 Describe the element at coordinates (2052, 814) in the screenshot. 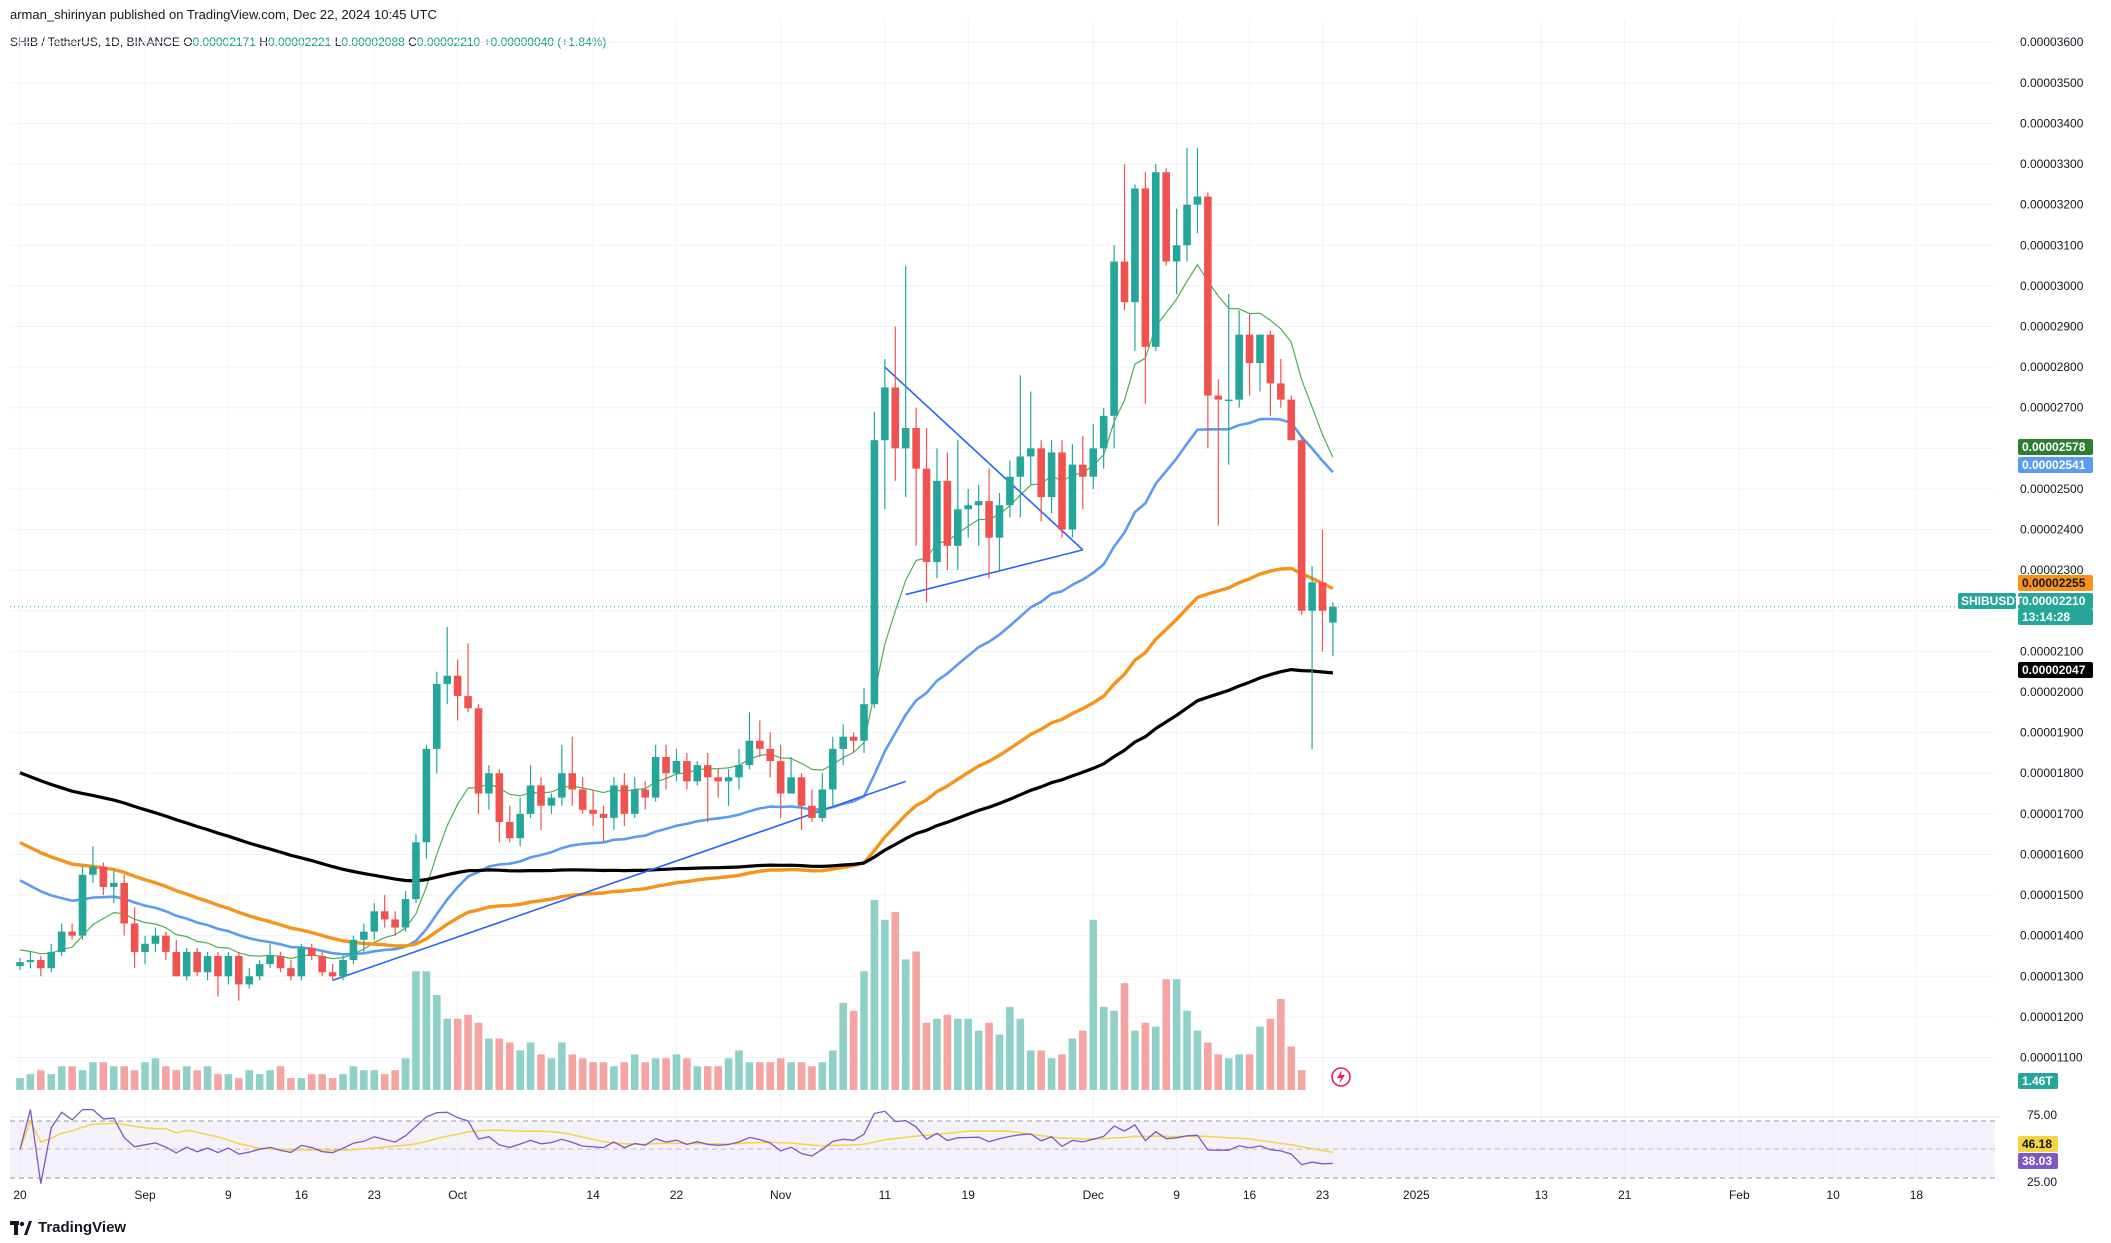

I see `y-tick-label: 0.00001700` at that location.